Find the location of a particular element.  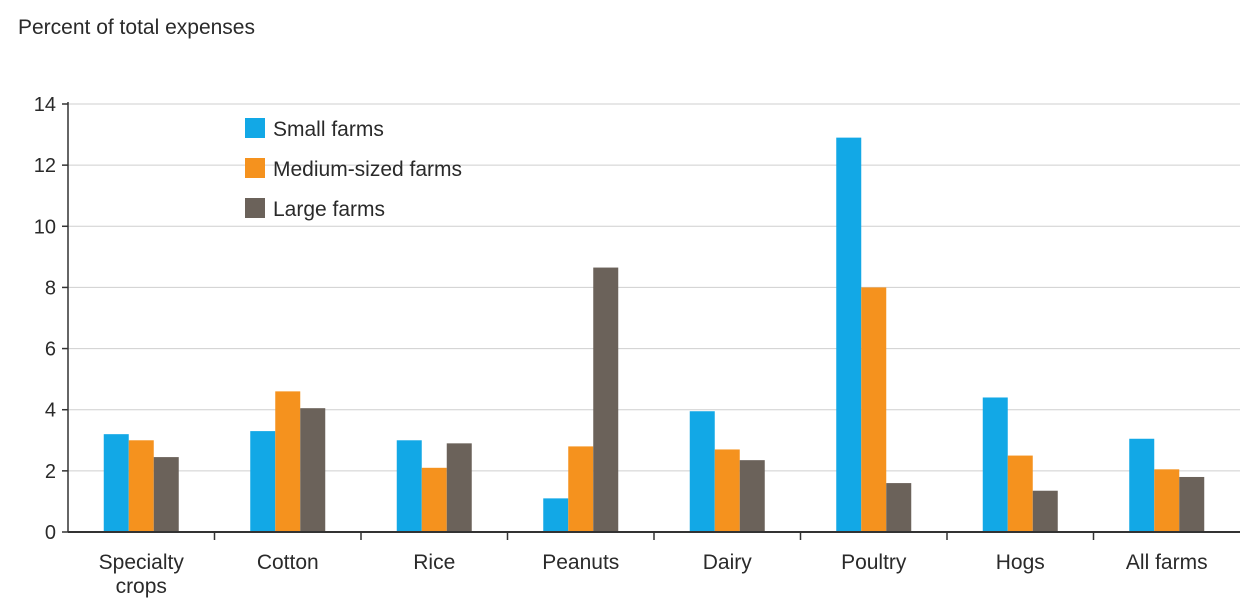

x-category-label: Specialty is located at coordinates (142, 562).